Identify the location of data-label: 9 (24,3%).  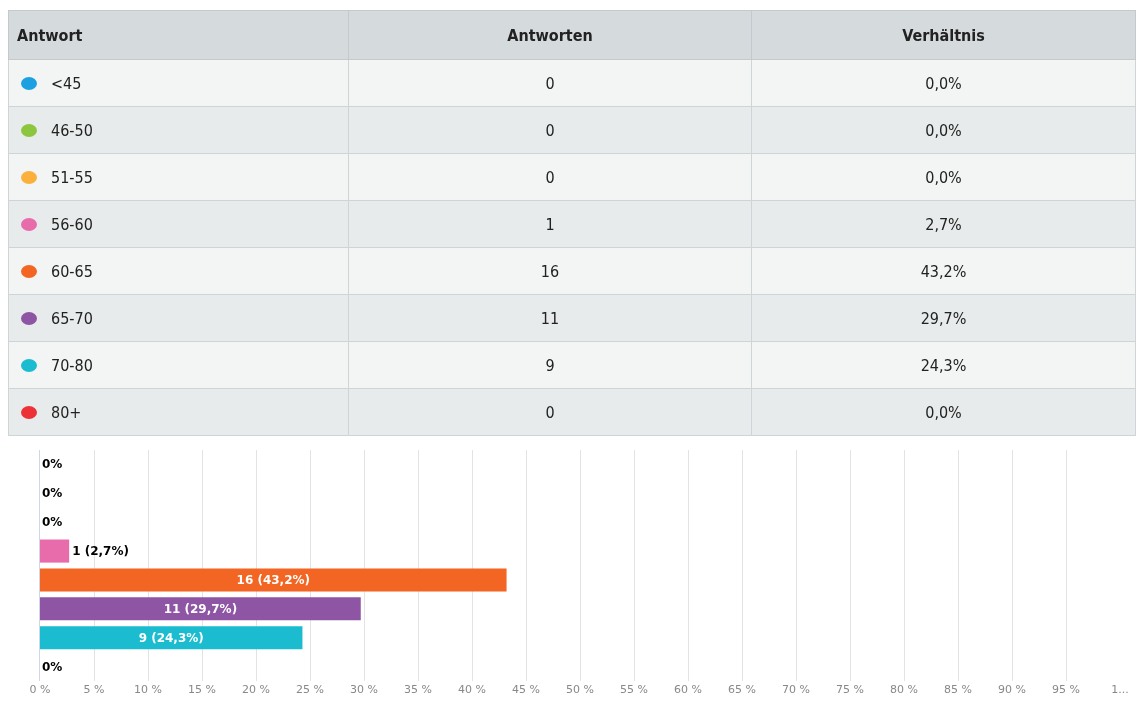
(171, 637).